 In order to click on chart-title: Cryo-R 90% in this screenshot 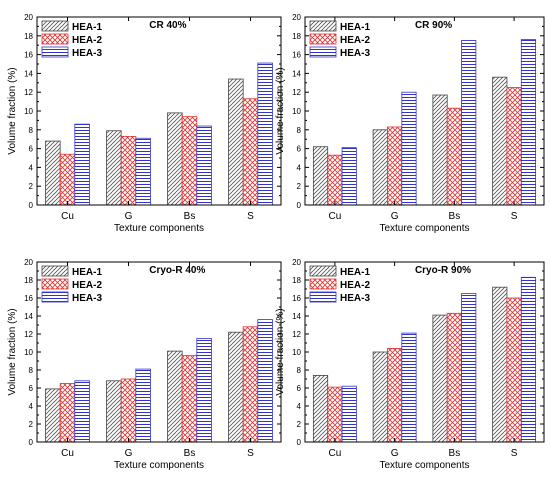, I will do `click(443, 270)`.